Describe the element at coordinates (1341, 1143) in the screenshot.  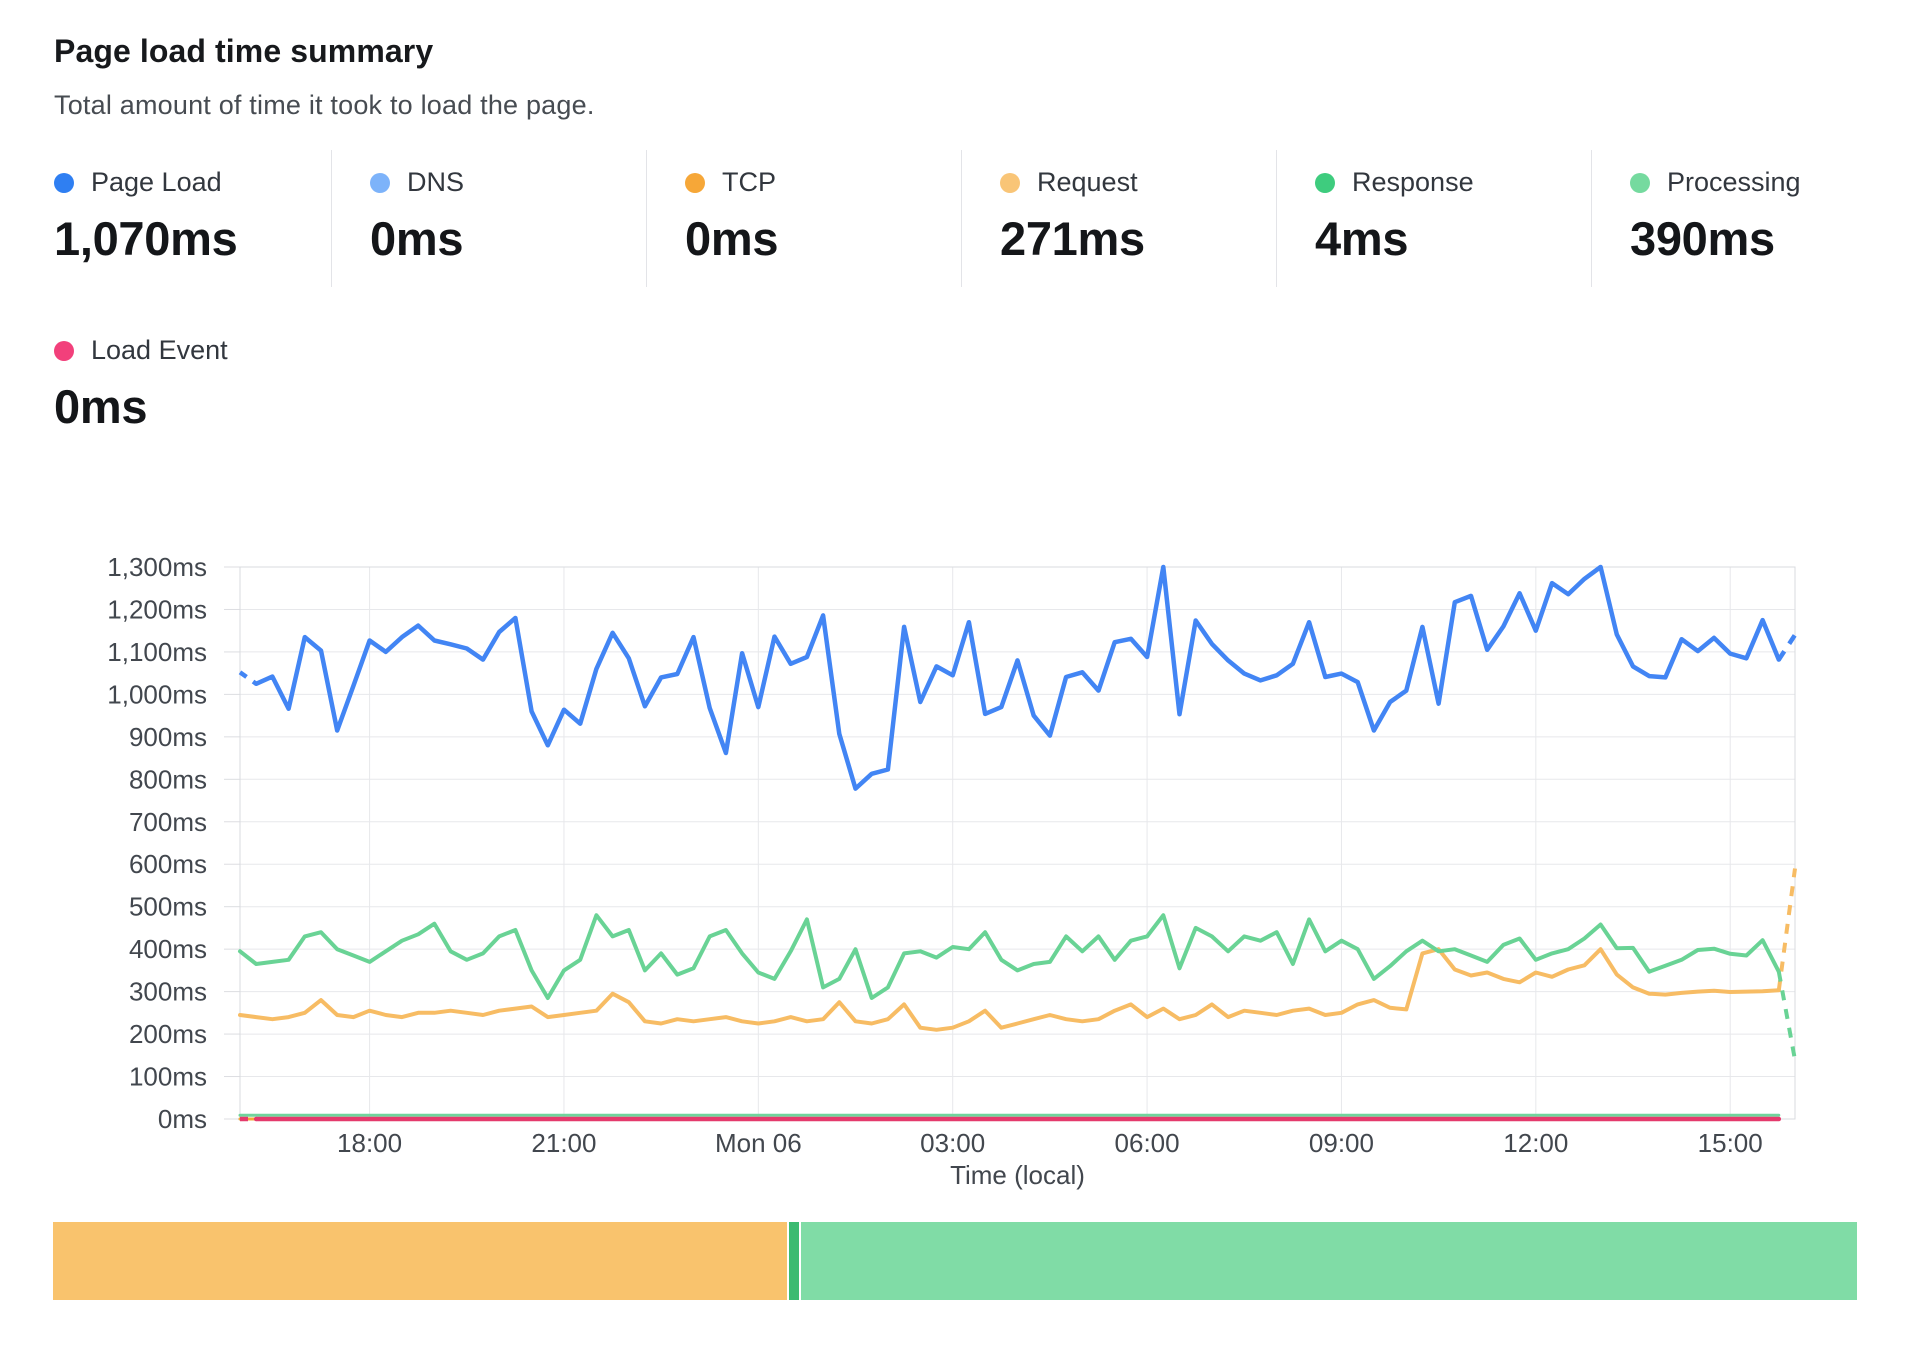
I see `x-axis-label: 09:00` at that location.